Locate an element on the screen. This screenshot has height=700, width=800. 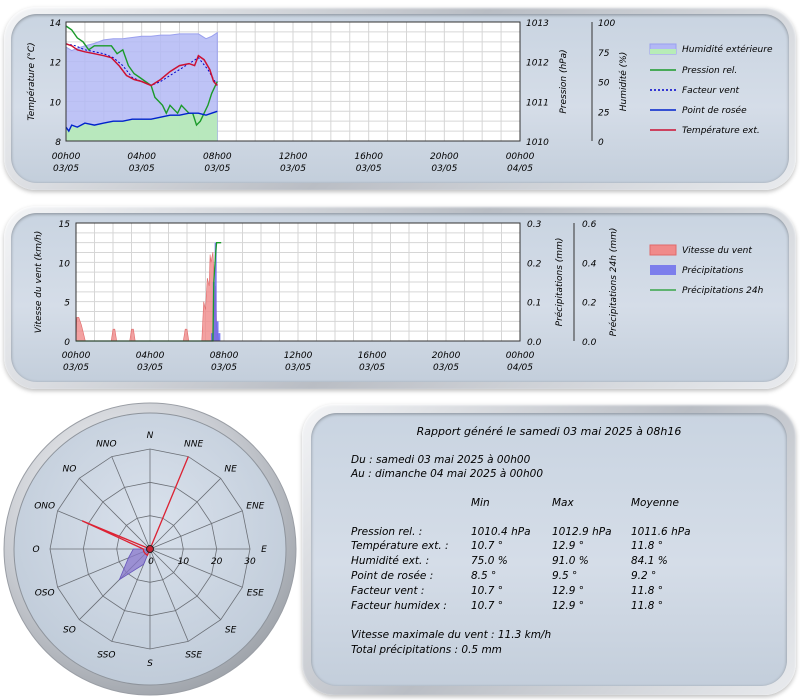
x-tick-time: 04h00 is located at coordinates (141, 157).